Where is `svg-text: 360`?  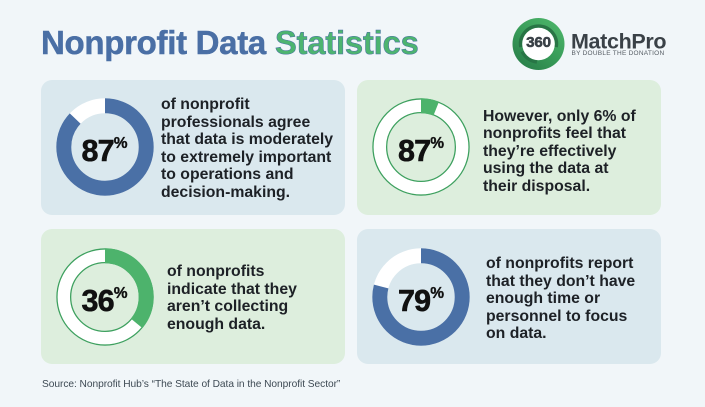 svg-text: 360 is located at coordinates (538, 42).